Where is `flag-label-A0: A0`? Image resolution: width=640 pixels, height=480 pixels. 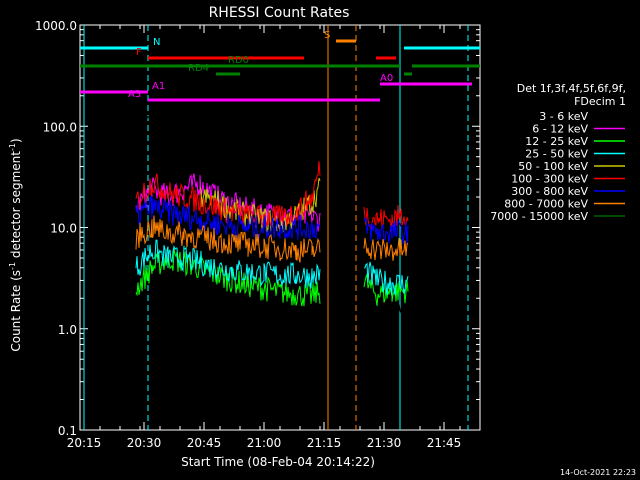
flag-label-A0: A0 is located at coordinates (386, 78).